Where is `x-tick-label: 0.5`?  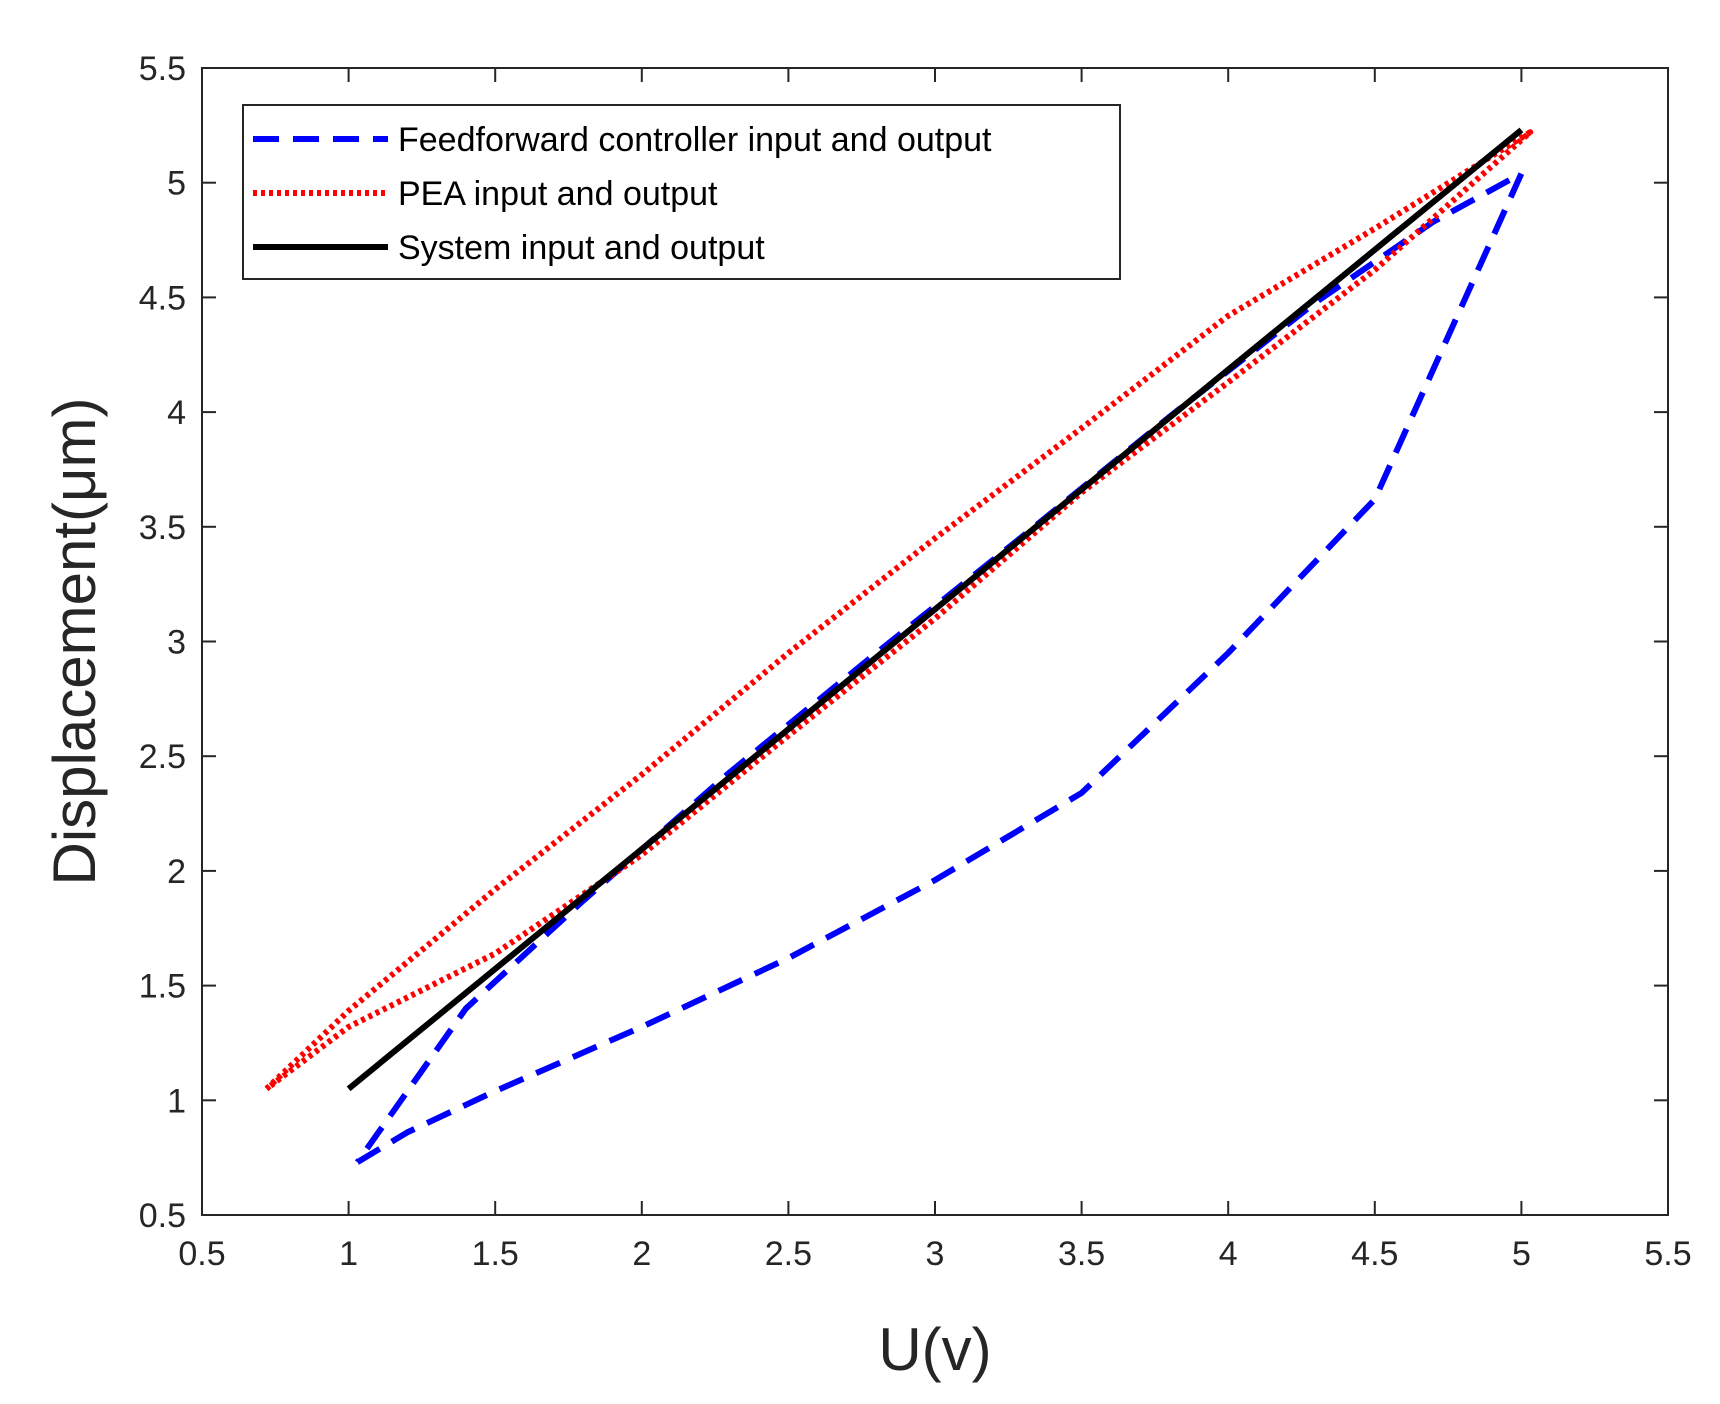 x-tick-label: 0.5 is located at coordinates (201, 1254).